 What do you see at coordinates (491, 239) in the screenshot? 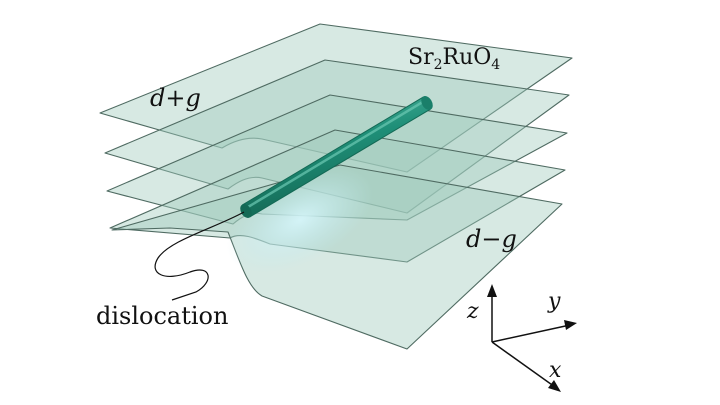
I see `bottom-phase-label: d−g` at bounding box center [491, 239].